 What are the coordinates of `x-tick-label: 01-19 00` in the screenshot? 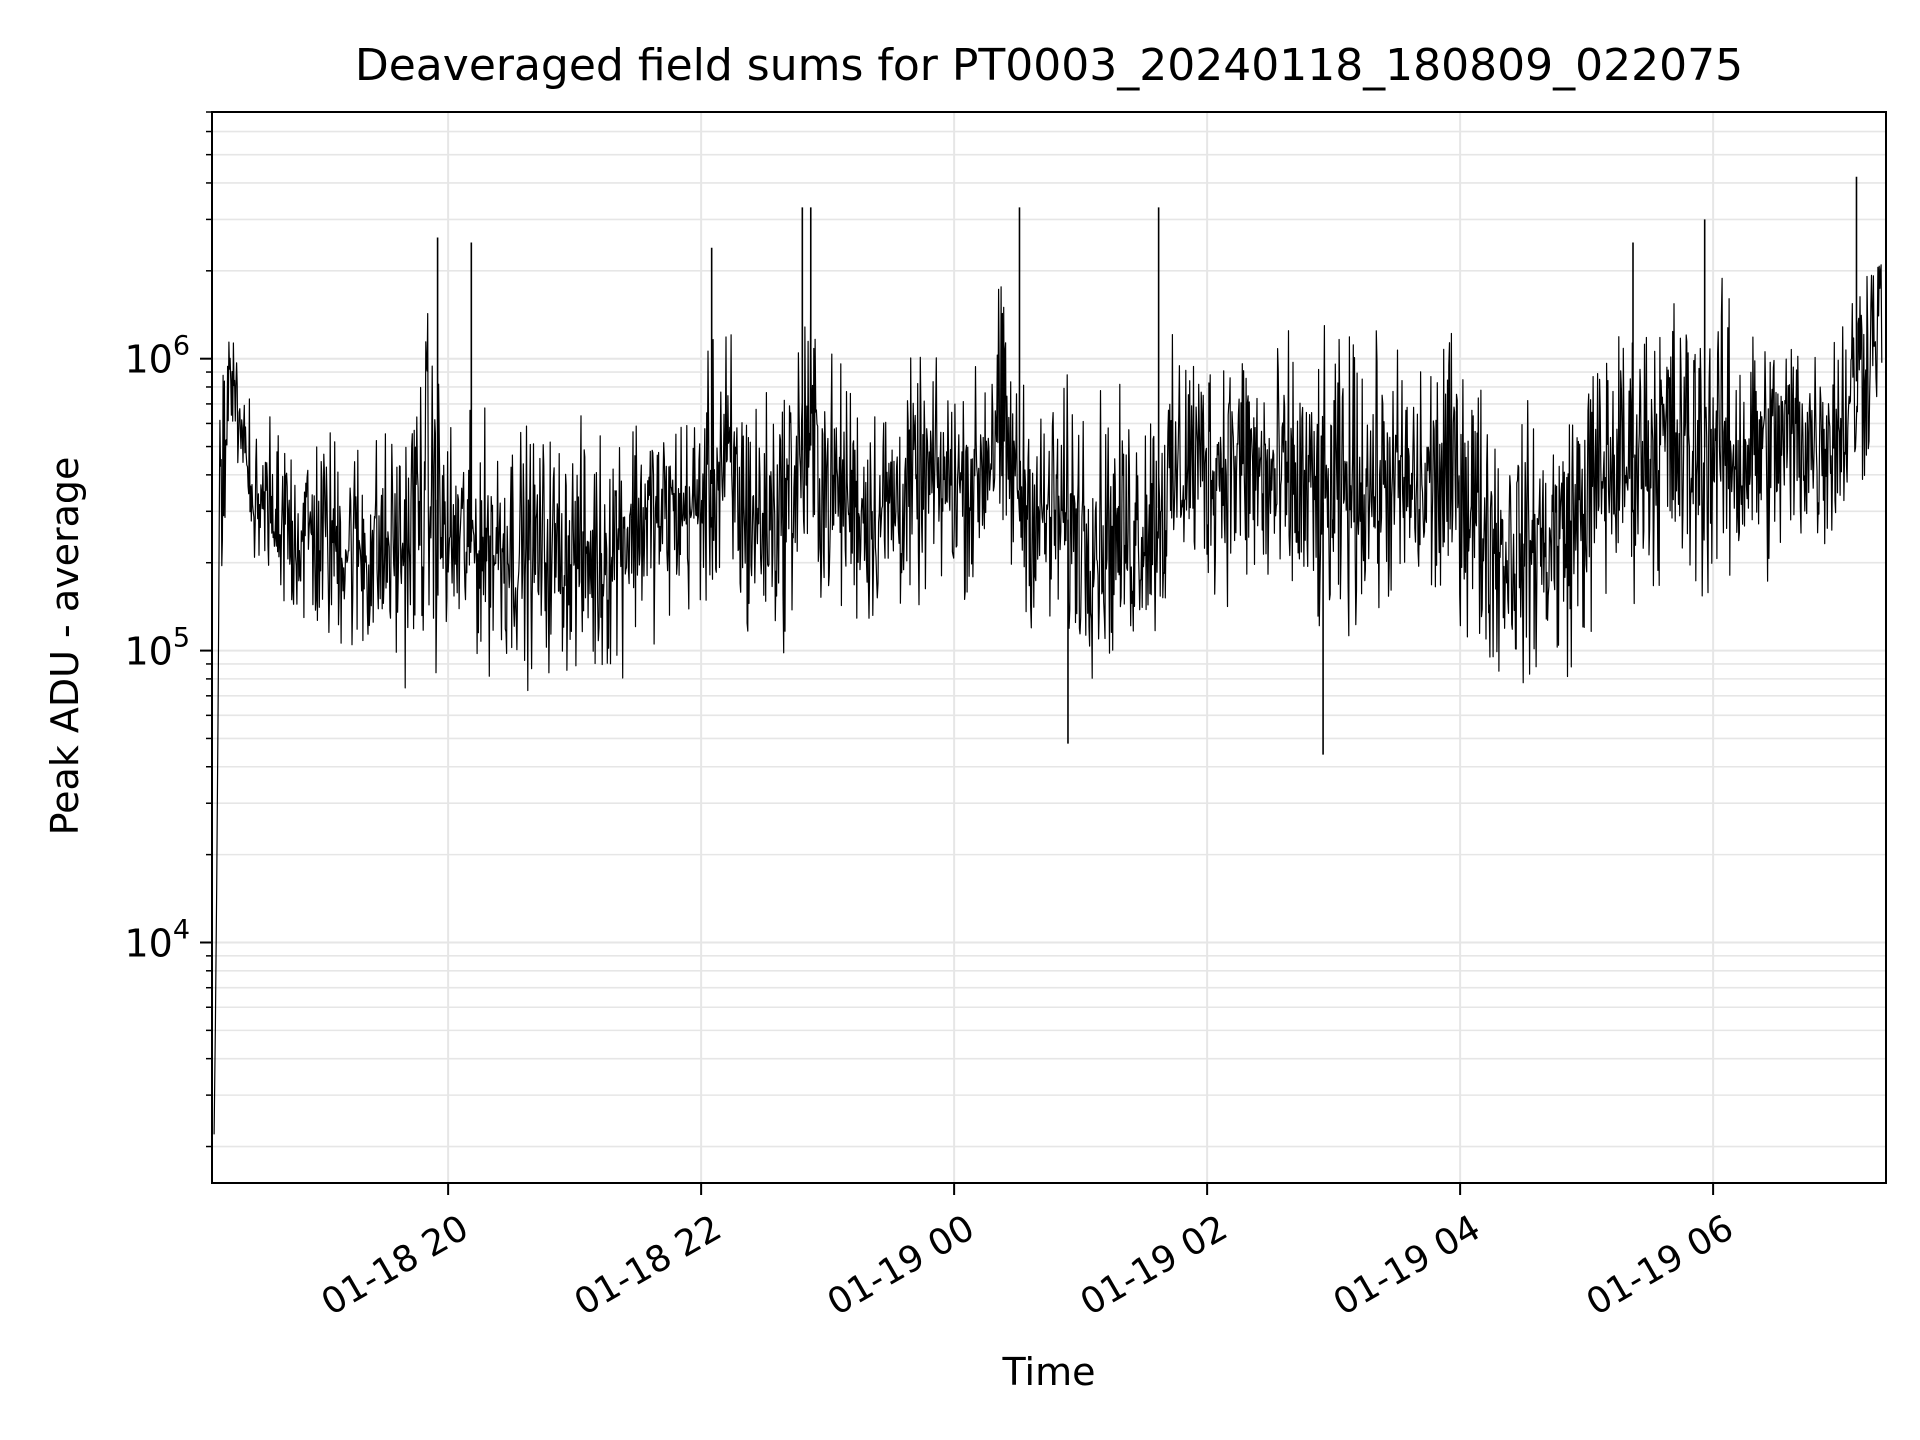 It's located at (901, 1265).